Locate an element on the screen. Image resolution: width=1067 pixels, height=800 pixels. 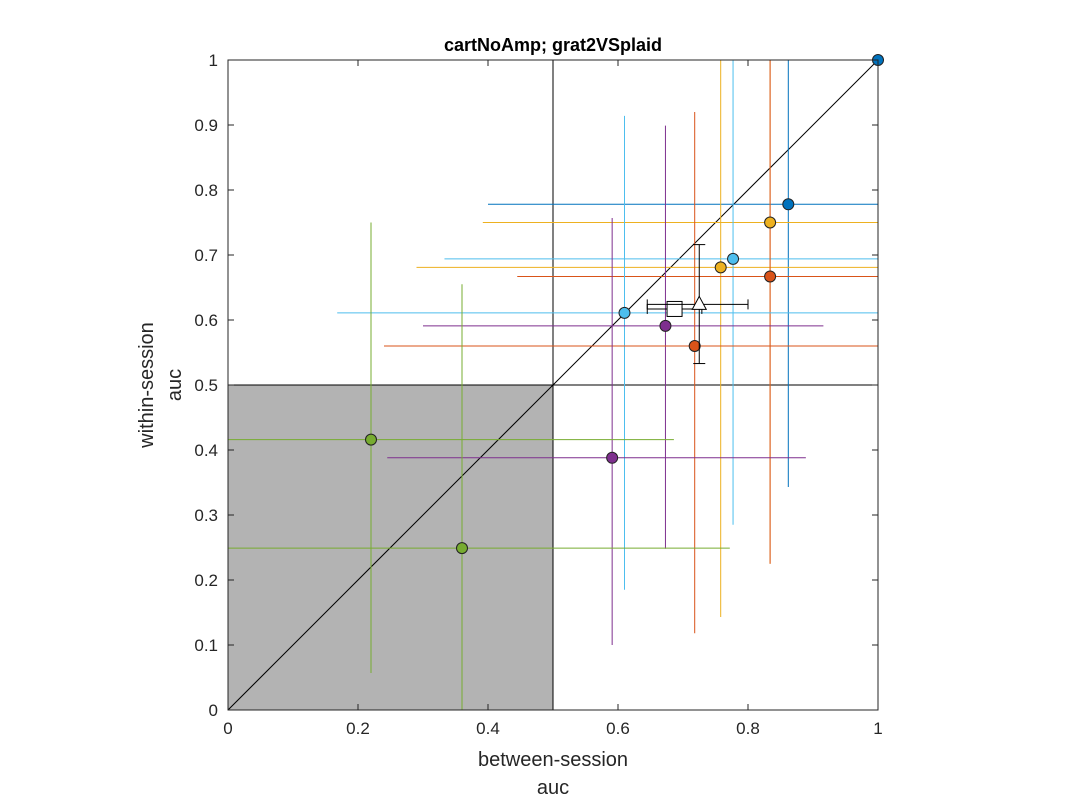
x-tick-label-3: 0.6 is located at coordinates (618, 728).